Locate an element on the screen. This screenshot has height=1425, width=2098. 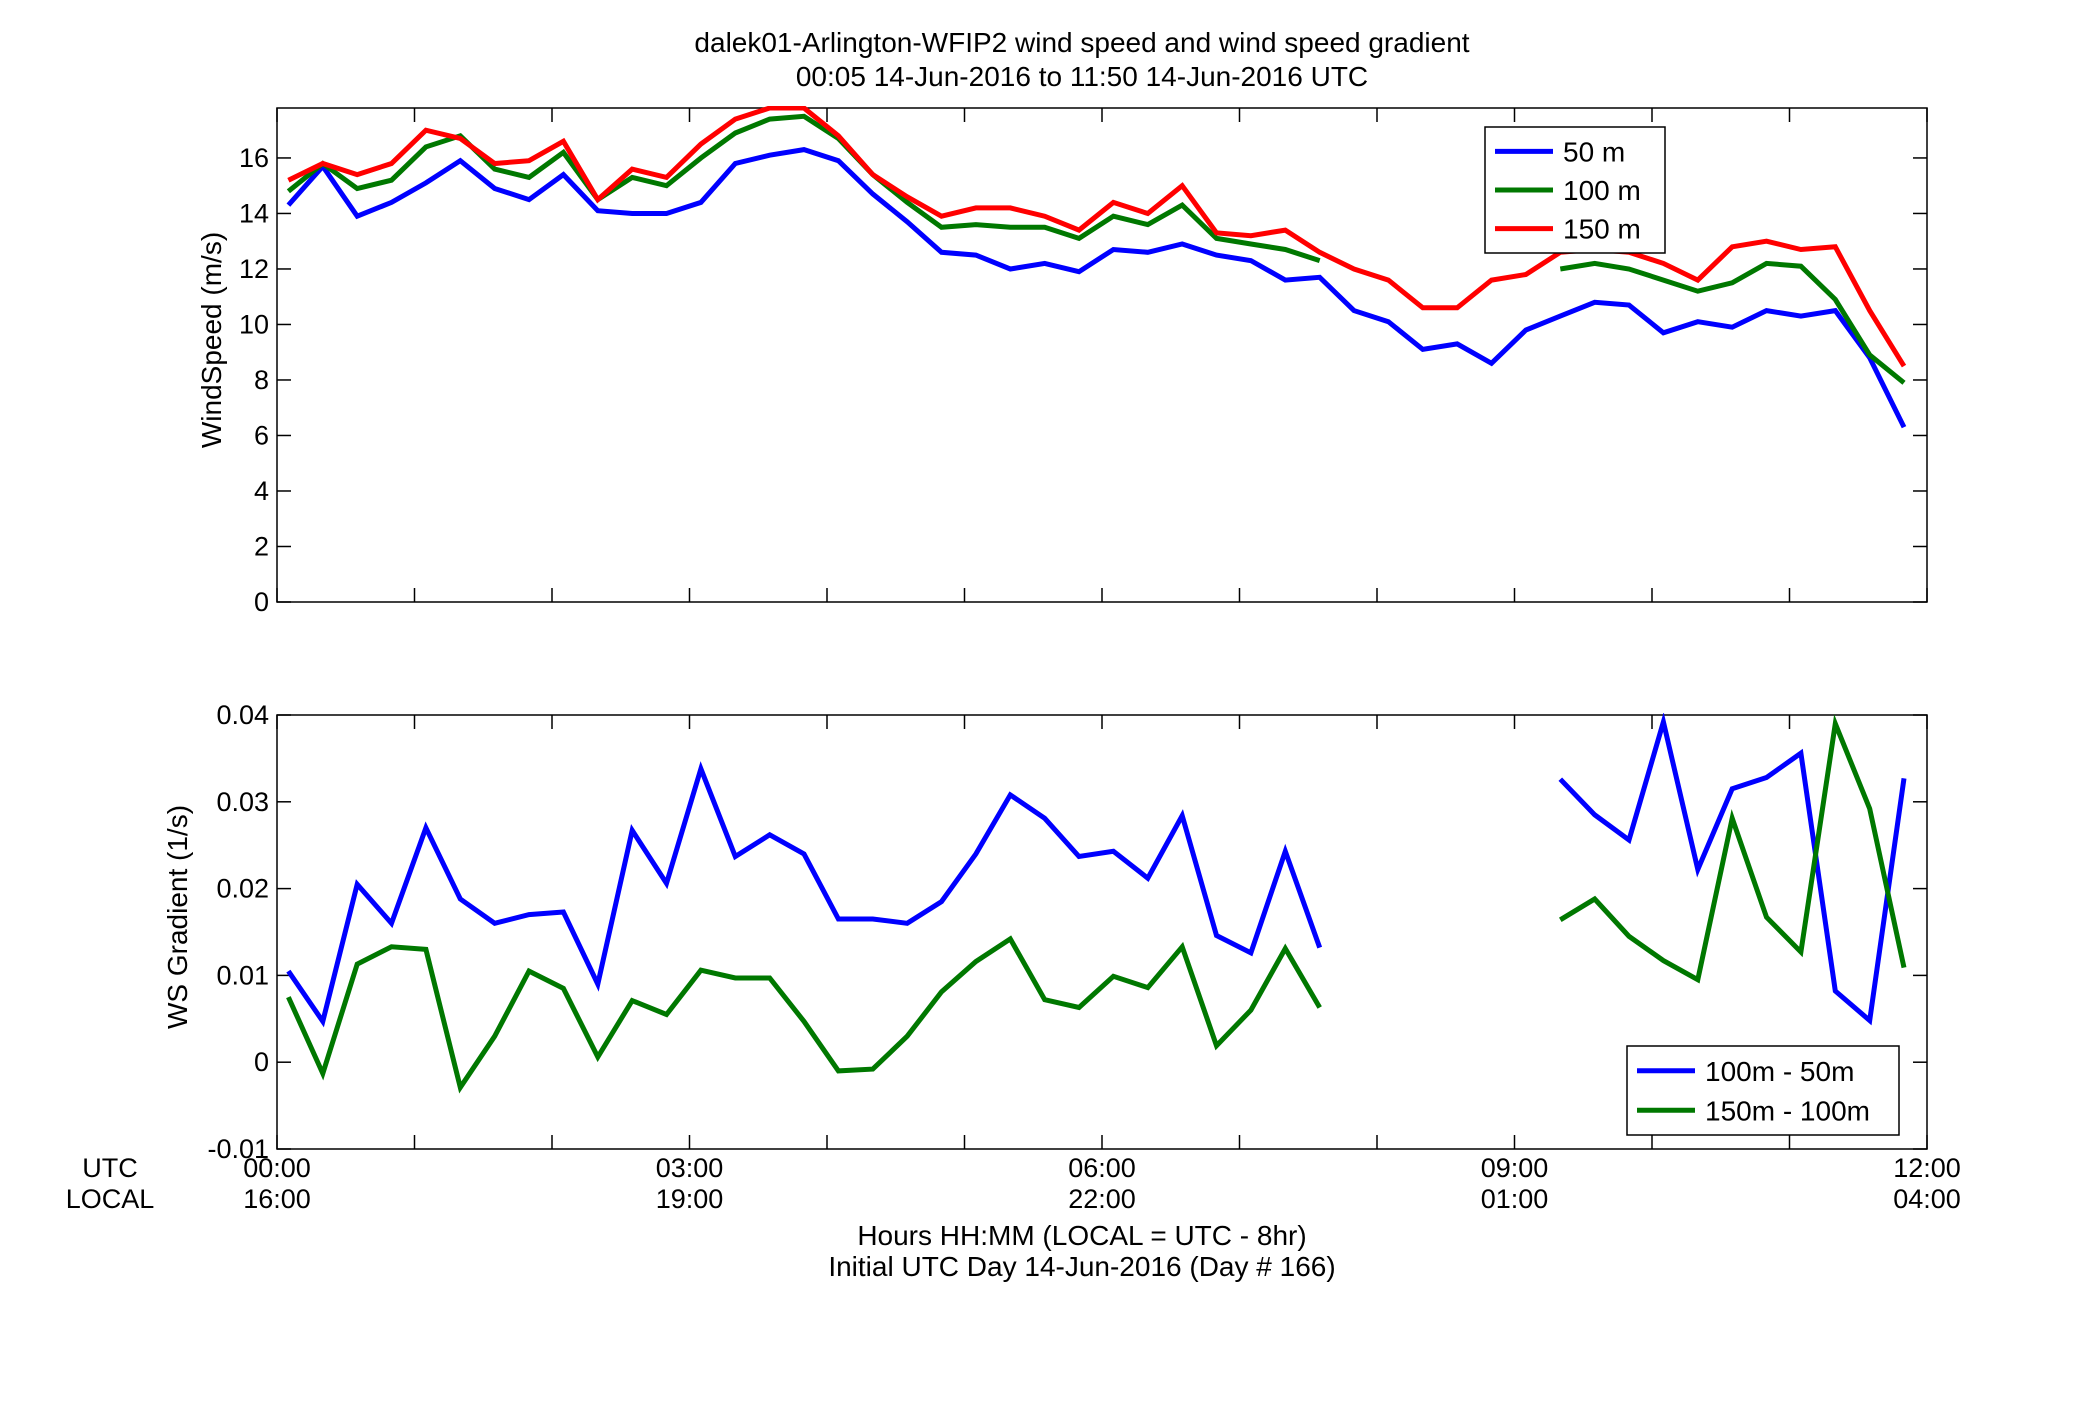
x-tick-label-utc: 09:00 is located at coordinates (1515, 1168).